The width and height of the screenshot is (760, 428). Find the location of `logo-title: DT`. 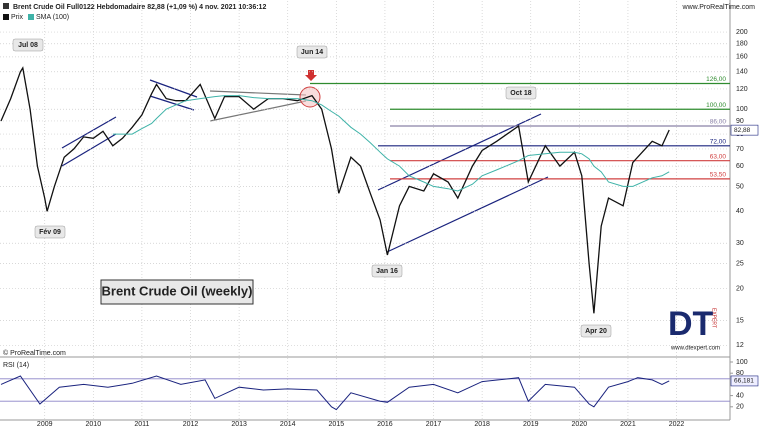

logo-title: DT is located at coordinates (691, 324).